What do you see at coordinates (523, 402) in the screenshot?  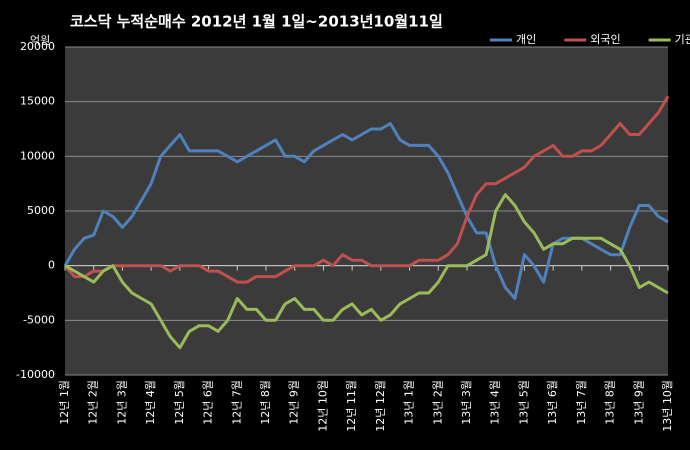 I see `x-tick-label: 13년 5월` at bounding box center [523, 402].